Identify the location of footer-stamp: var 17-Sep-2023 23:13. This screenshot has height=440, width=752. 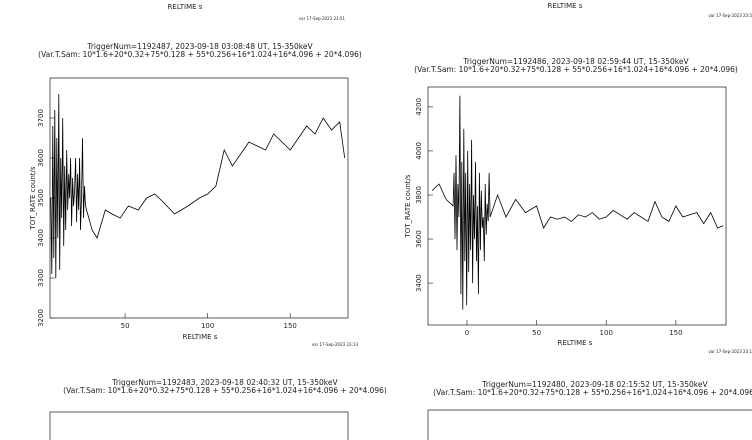
(335, 344).